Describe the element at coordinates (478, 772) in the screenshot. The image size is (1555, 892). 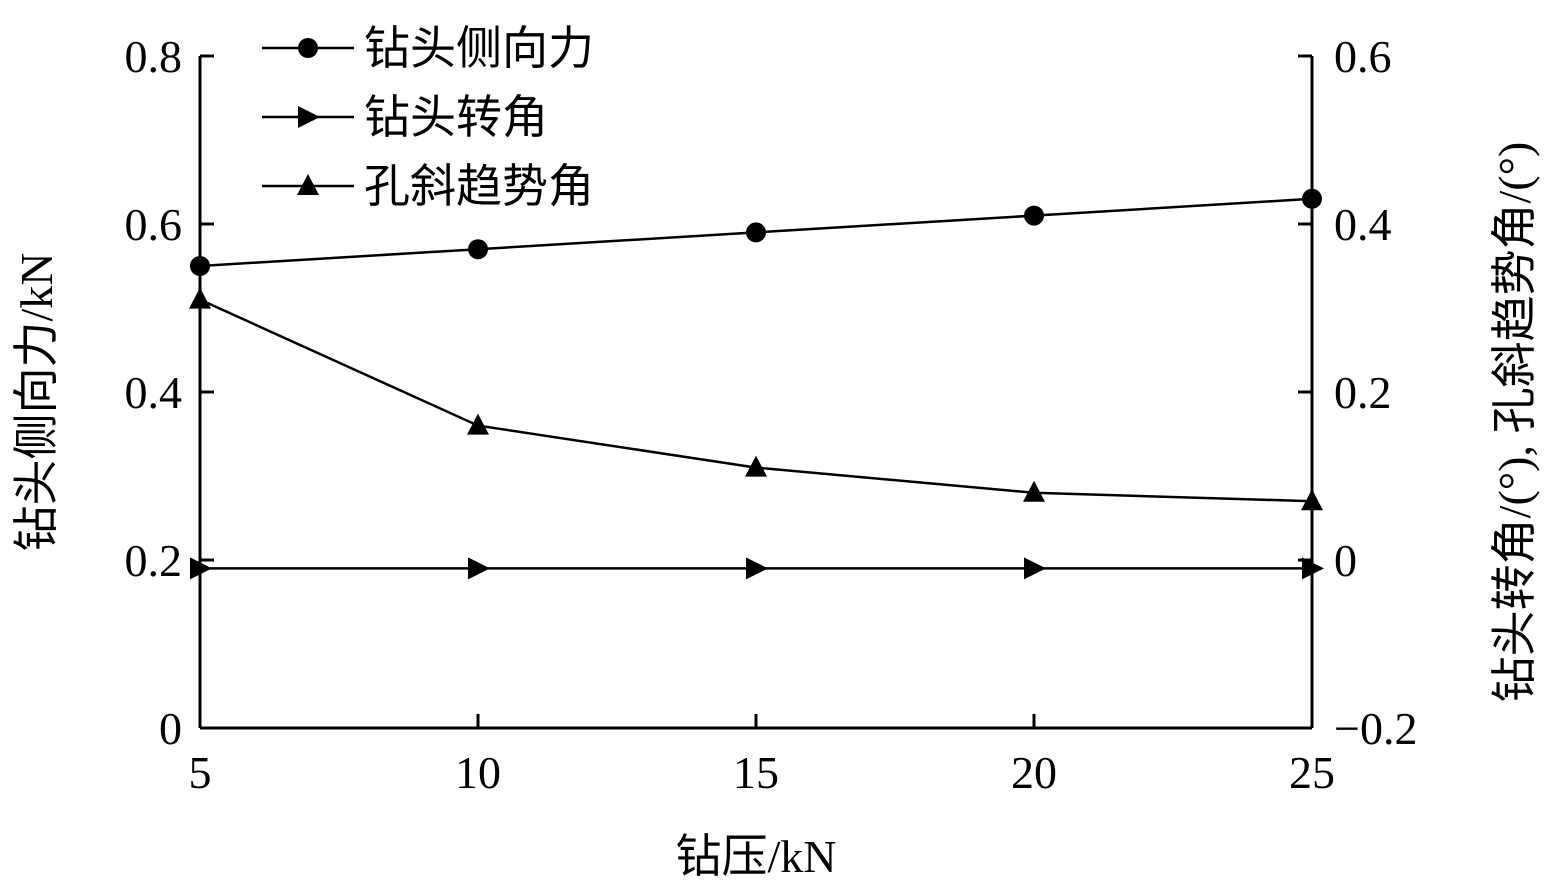
I see `x-tick-label: 10` at that location.